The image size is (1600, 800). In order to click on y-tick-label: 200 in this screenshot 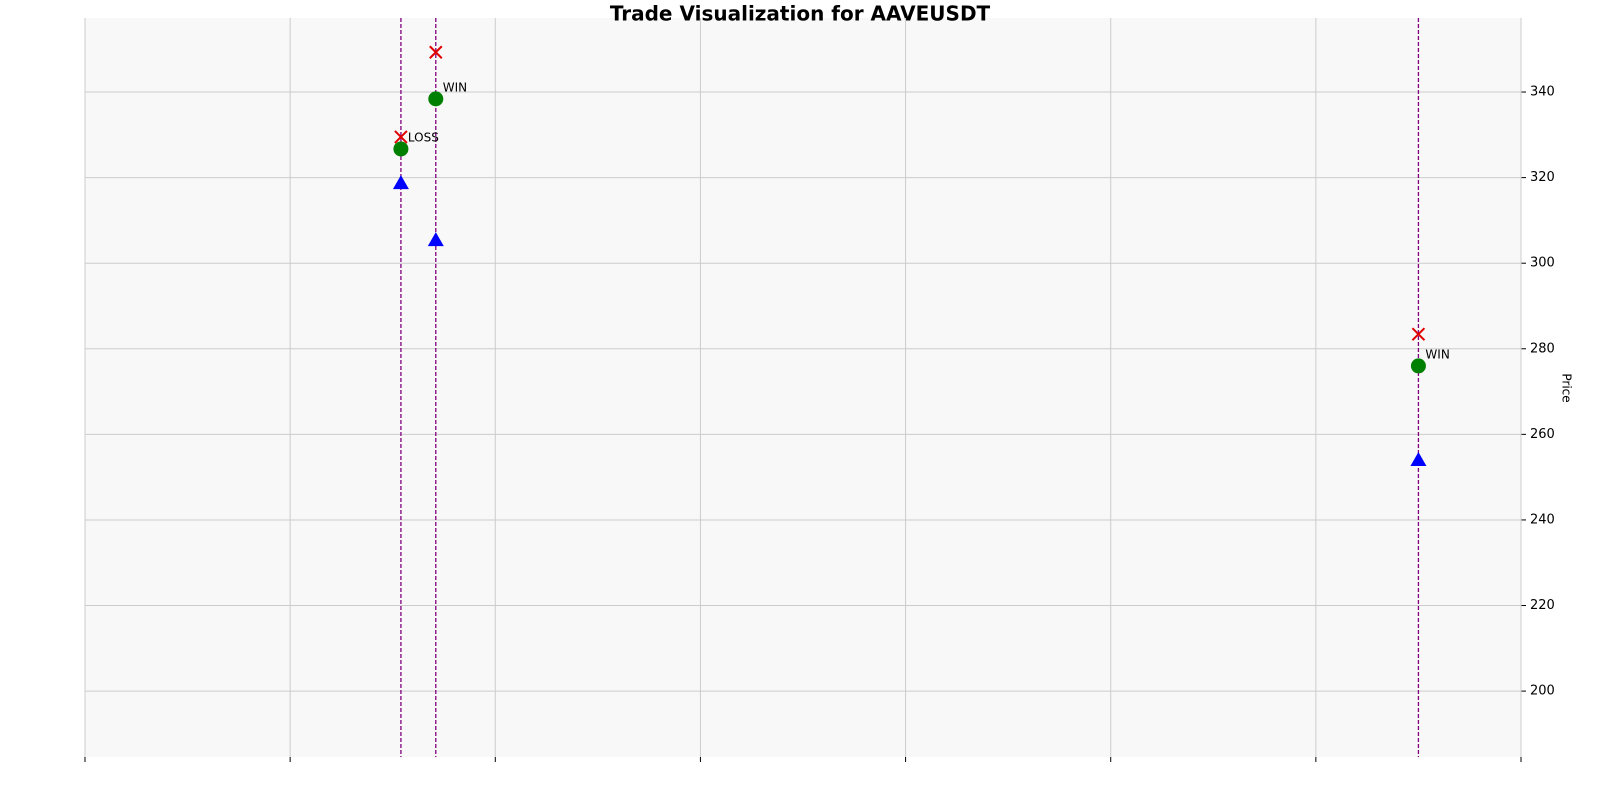, I will do `click(1542, 691)`.